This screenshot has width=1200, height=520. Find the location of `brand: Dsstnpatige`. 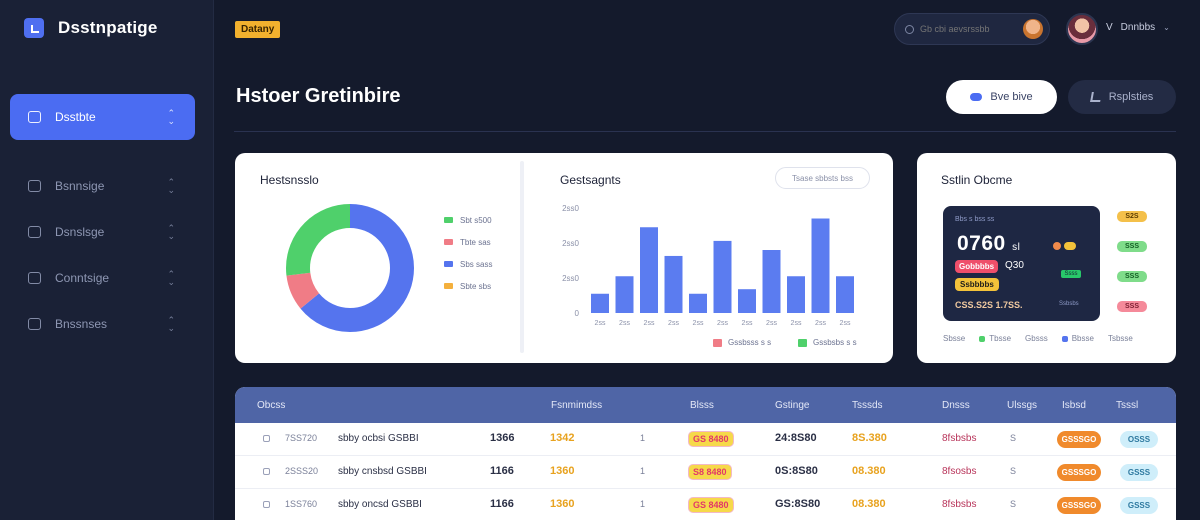

brand: Dsstnpatige is located at coordinates (91, 28).